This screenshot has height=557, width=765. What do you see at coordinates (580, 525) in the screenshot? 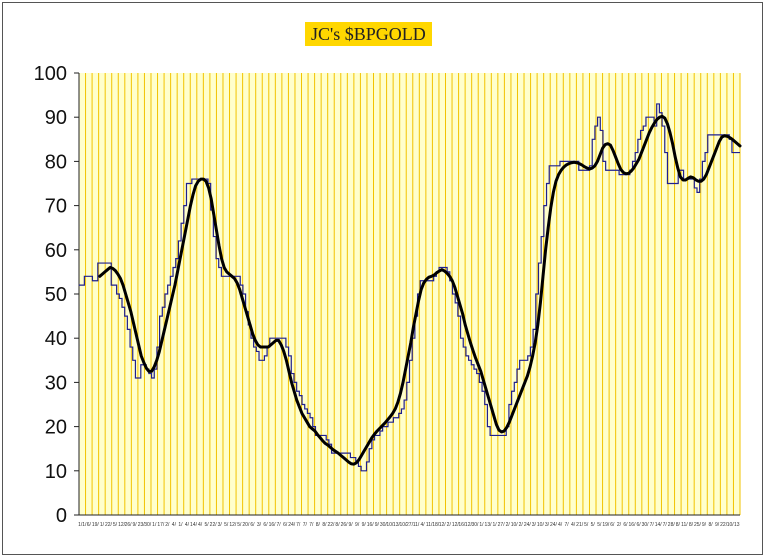
I see `x-tick-label: 21/` at bounding box center [580, 525].